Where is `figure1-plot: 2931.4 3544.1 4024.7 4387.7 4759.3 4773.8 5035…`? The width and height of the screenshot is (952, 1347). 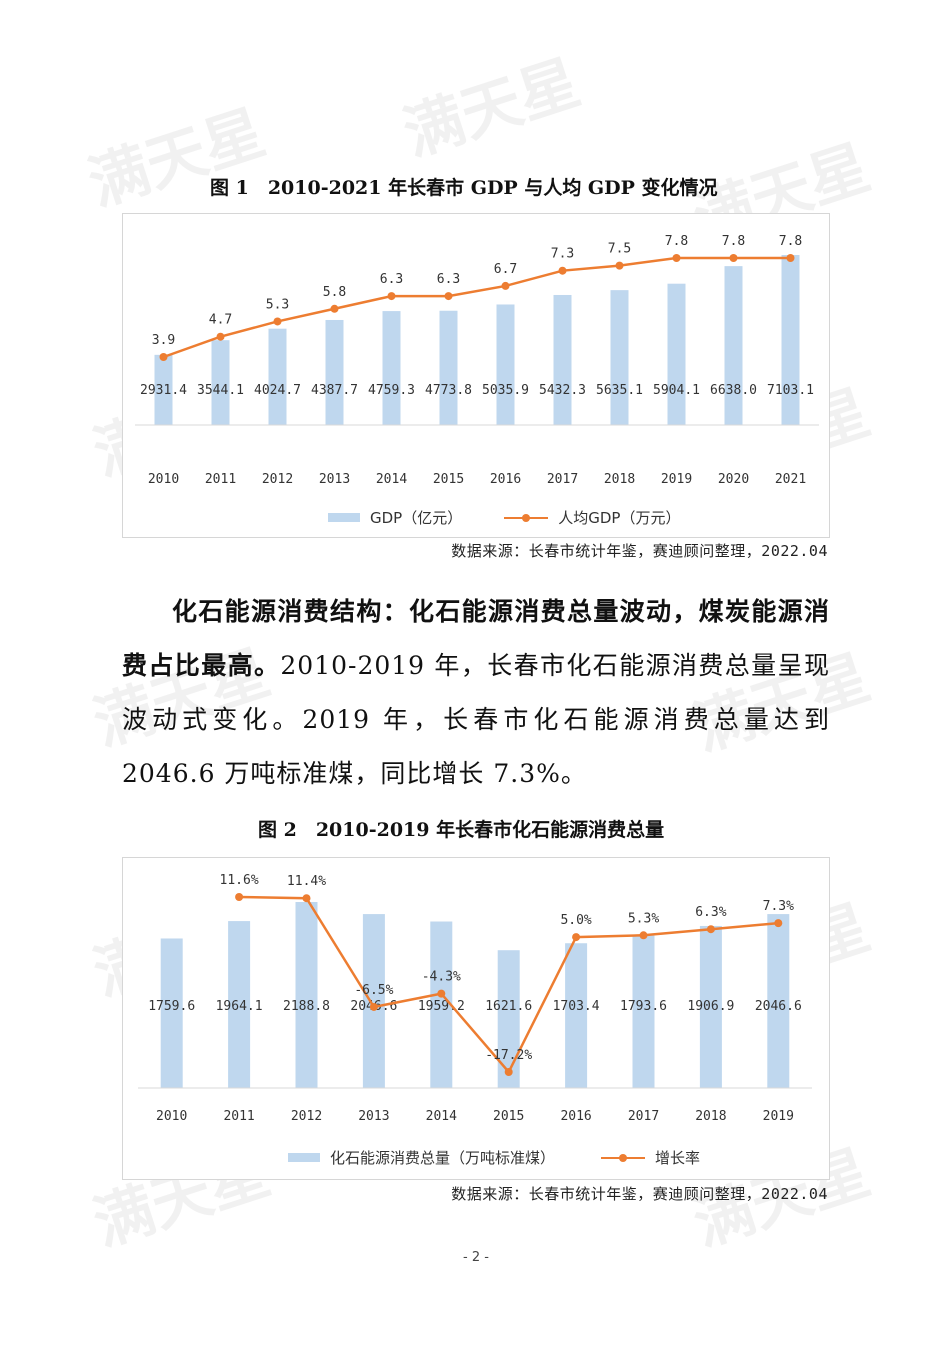 figure1-plot: 2931.4 3544.1 4024.7 4387.7 4759.3 4773.8 5035… is located at coordinates (477, 360).